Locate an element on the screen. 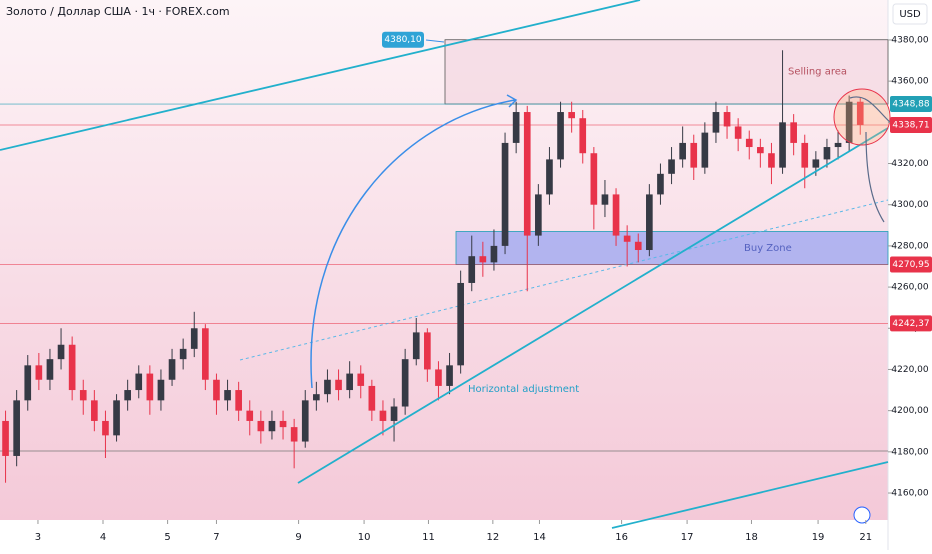 This screenshot has width=932, height=554. x-tick-label: 14 is located at coordinates (539, 537).